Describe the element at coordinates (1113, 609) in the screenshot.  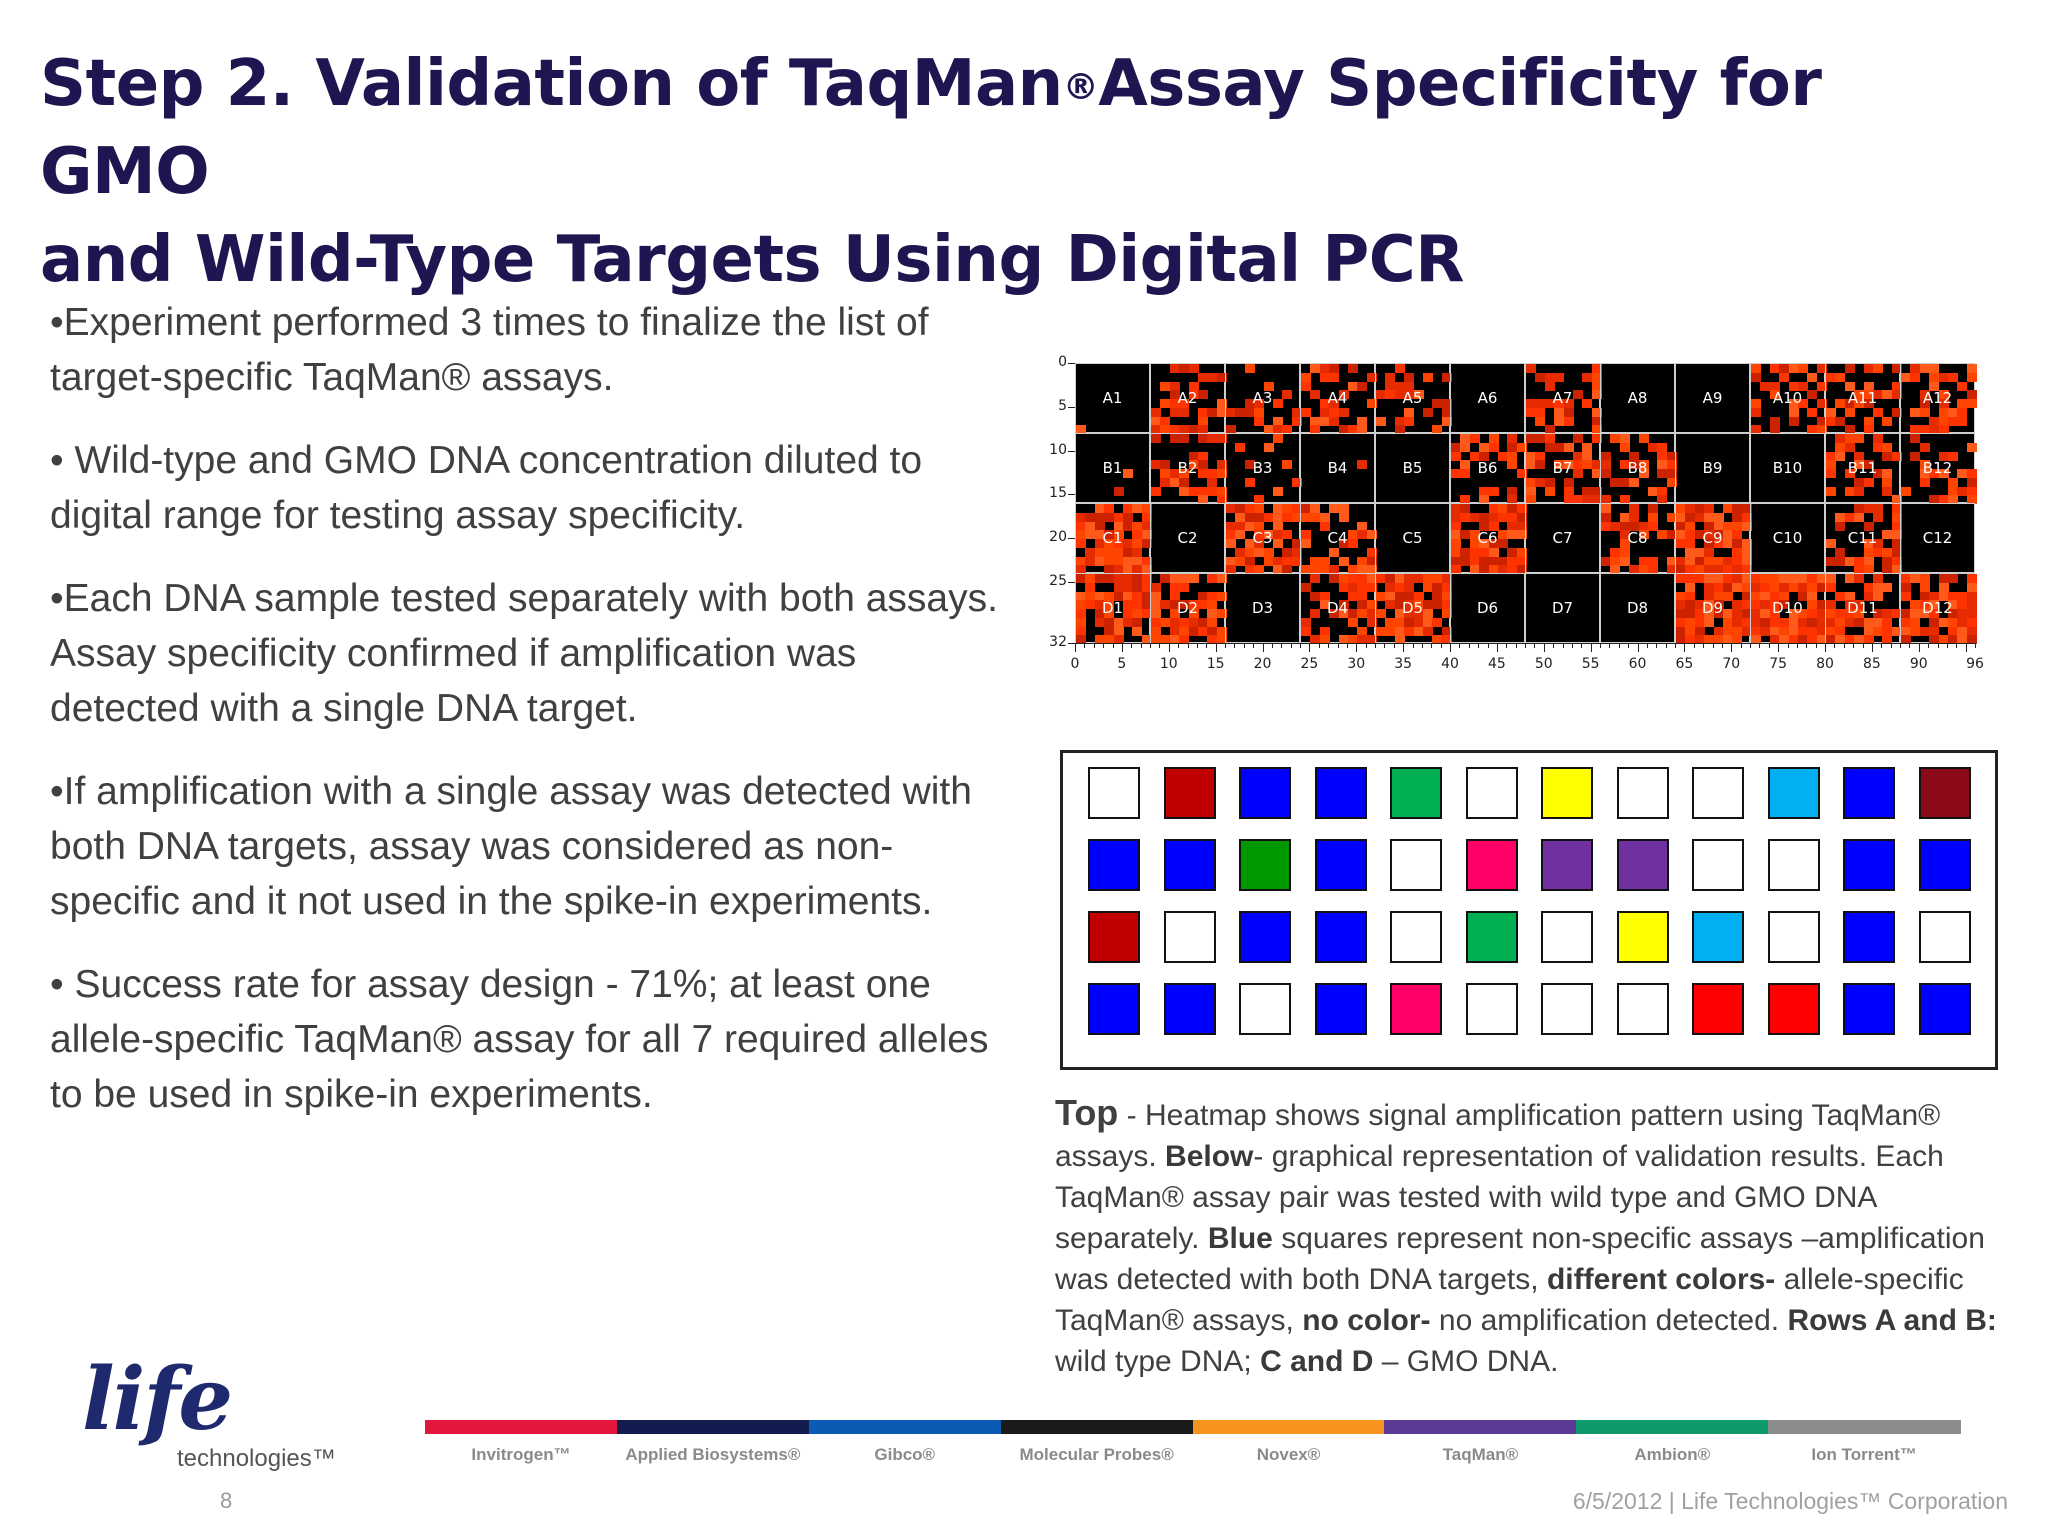
I see `heatmap-well: D1` at that location.